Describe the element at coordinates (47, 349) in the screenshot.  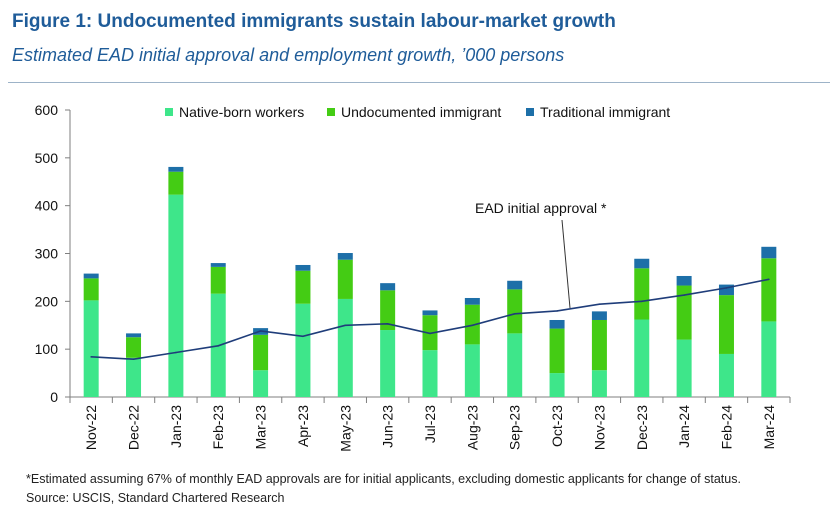
I see `y-tick-label: 100` at that location.